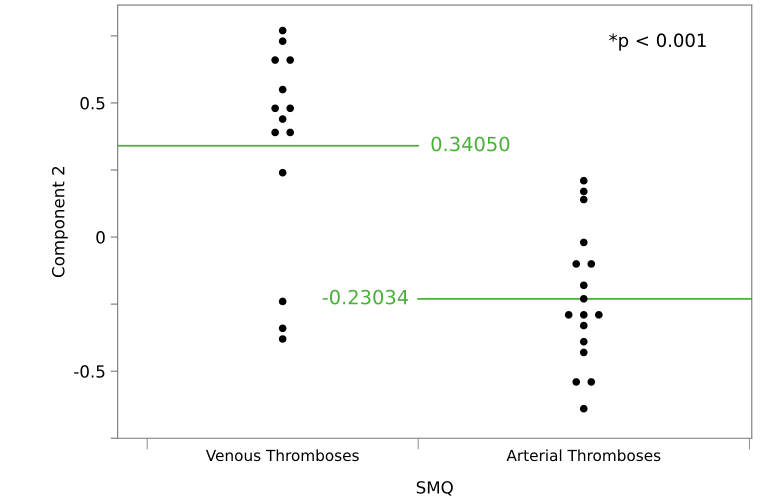 This screenshot has height=502, width=764. Describe the element at coordinates (60, 222) in the screenshot. I see `y-axis-title: Component 2` at that location.